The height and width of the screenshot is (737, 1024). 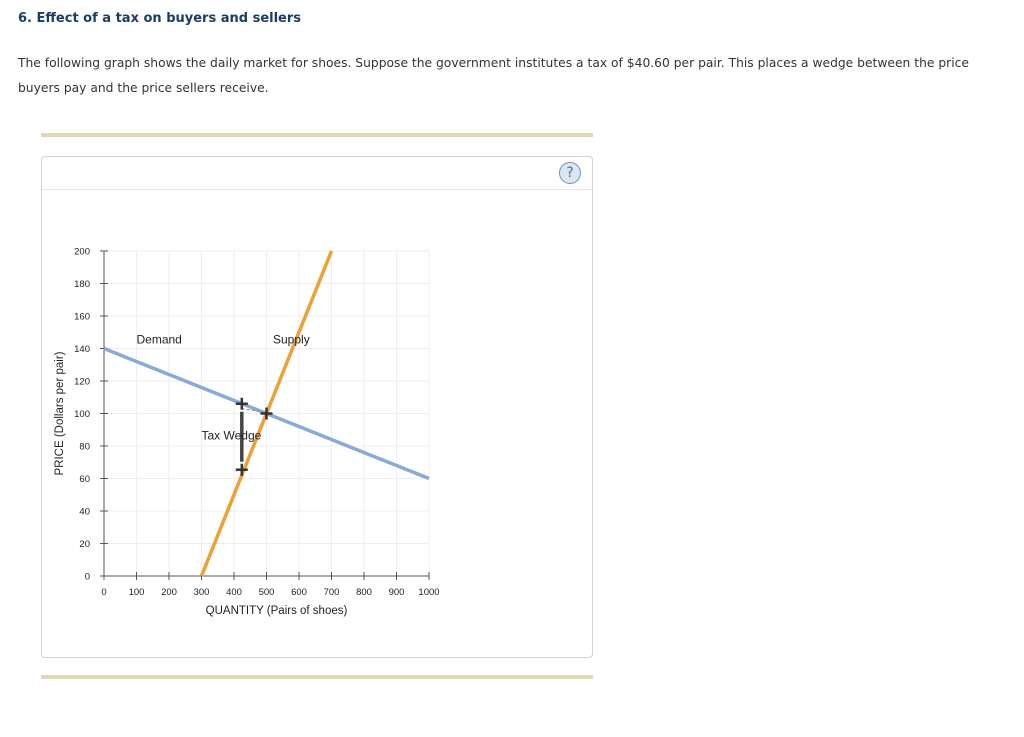 What do you see at coordinates (82, 252) in the screenshot?
I see `y-tick-label: 200` at bounding box center [82, 252].